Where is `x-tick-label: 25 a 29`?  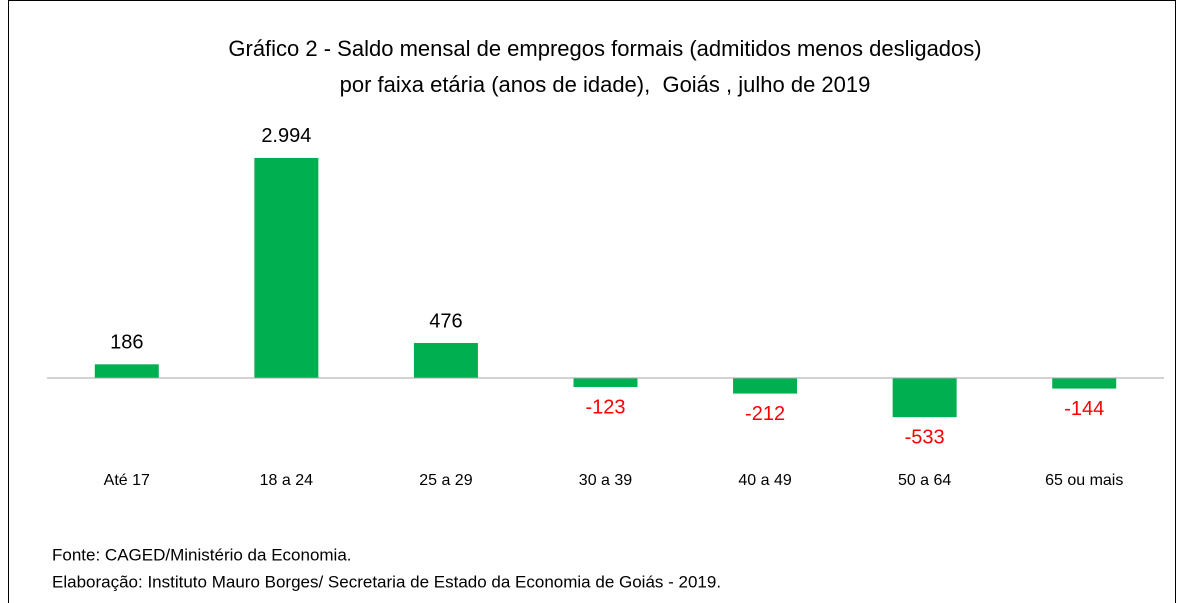 x-tick-label: 25 a 29 is located at coordinates (445, 480).